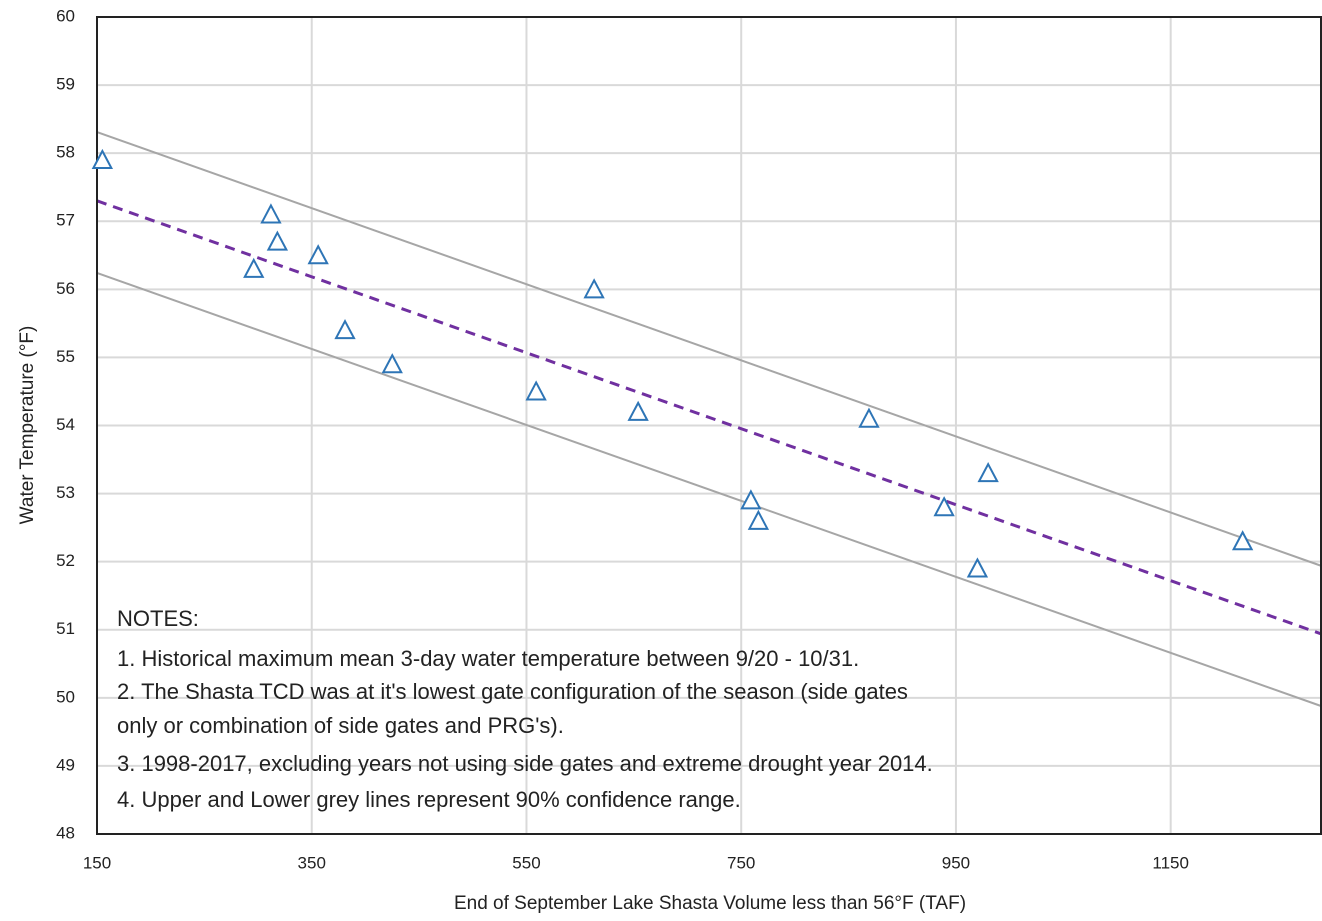  What do you see at coordinates (1170, 862) in the screenshot?
I see `x-tick-label: 1150` at bounding box center [1170, 862].